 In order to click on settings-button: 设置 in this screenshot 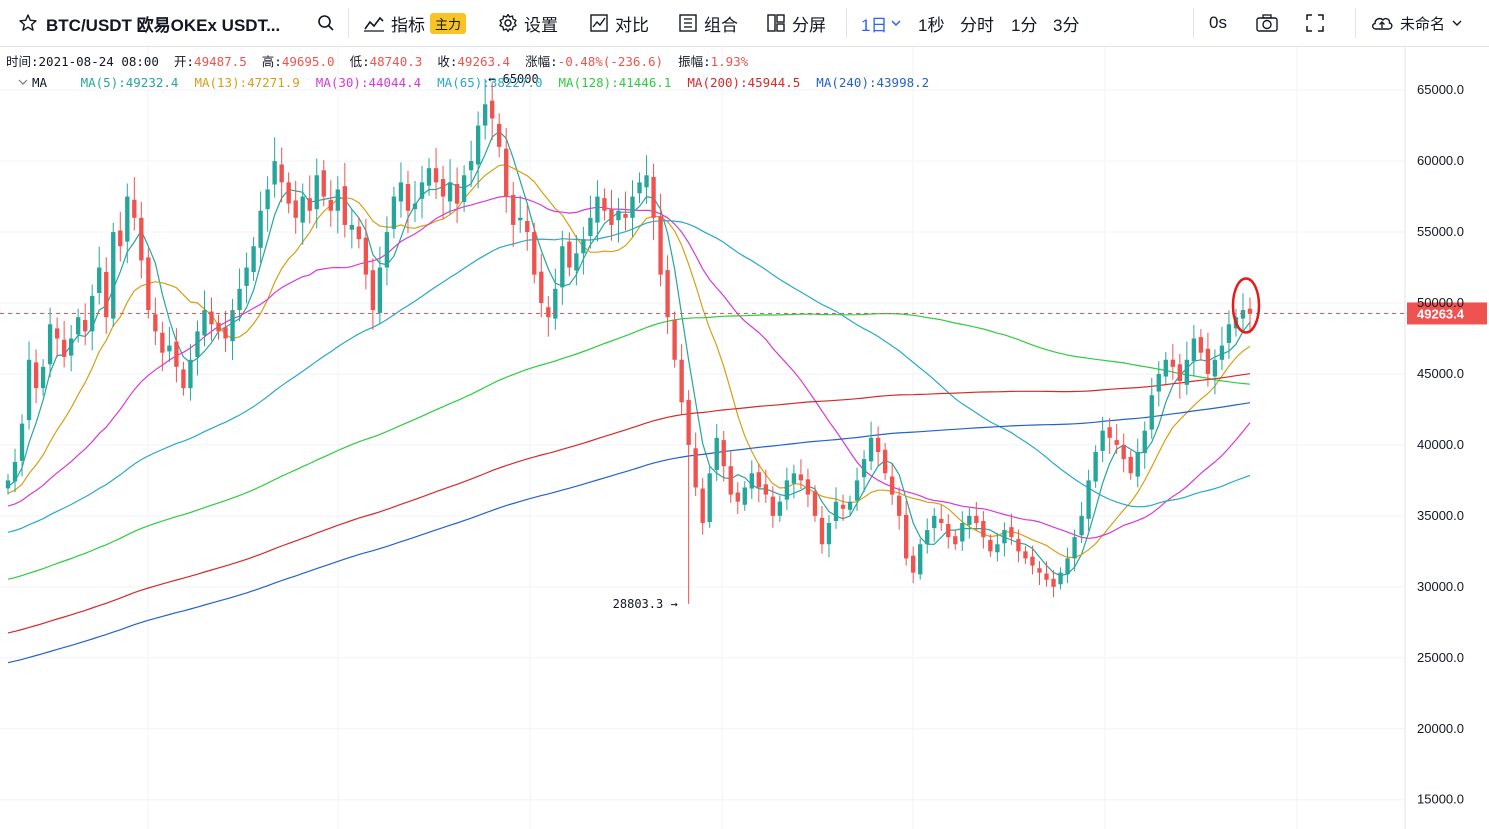, I will do `click(528, 23)`.